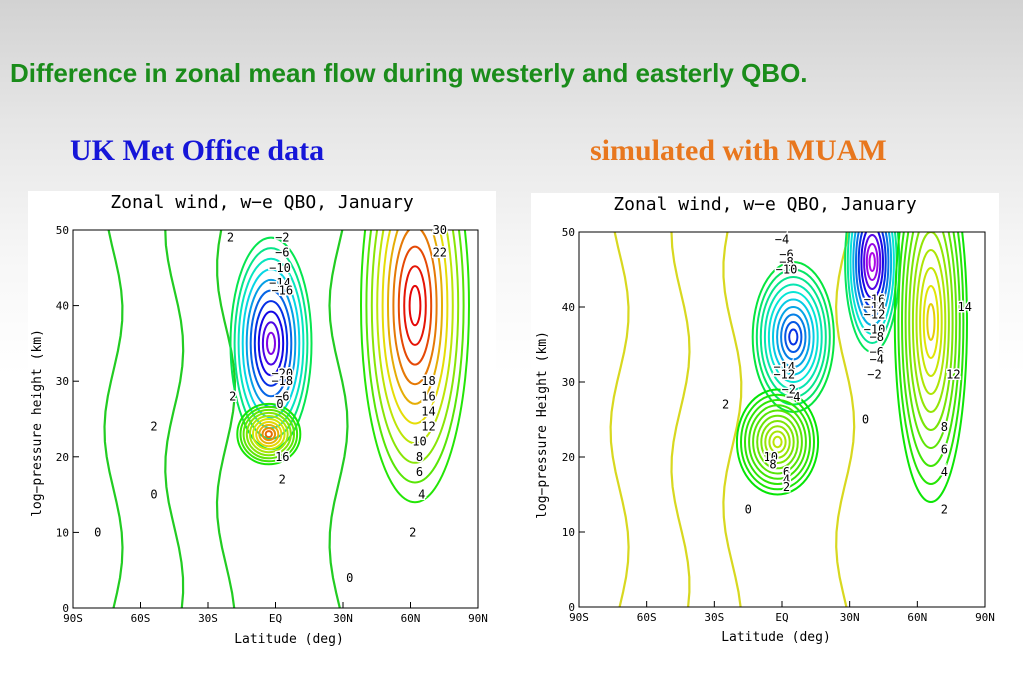 This screenshot has height=682, width=1023. What do you see at coordinates (289, 639) in the screenshot?
I see `x-axis-label: Latitude (deg)` at bounding box center [289, 639].